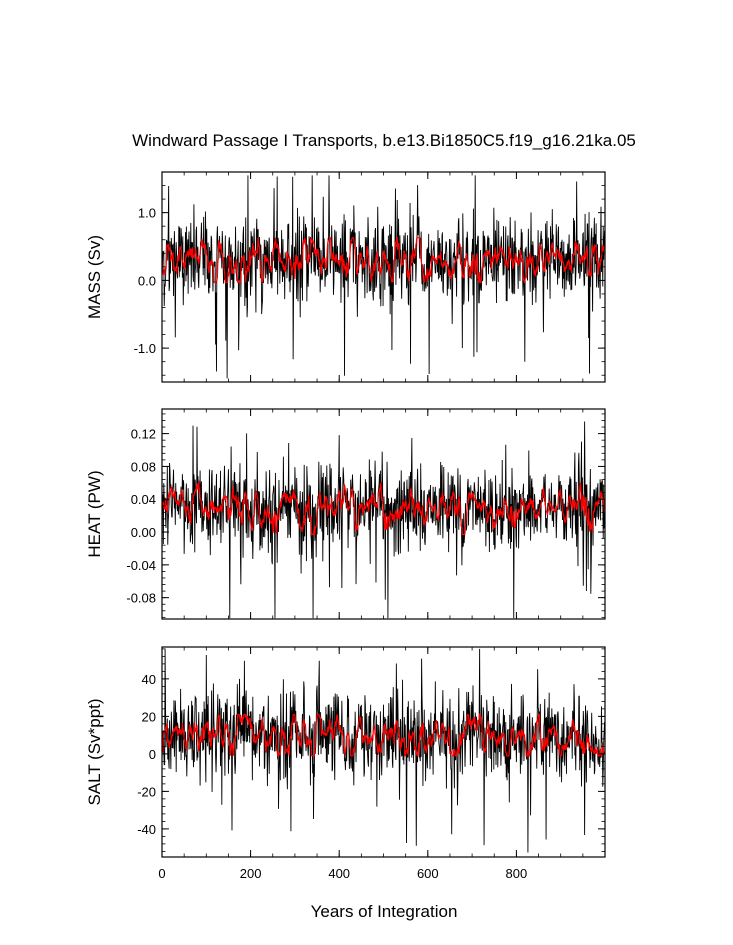  Describe the element at coordinates (161, 873) in the screenshot. I see `x-tick-label: 0` at that location.